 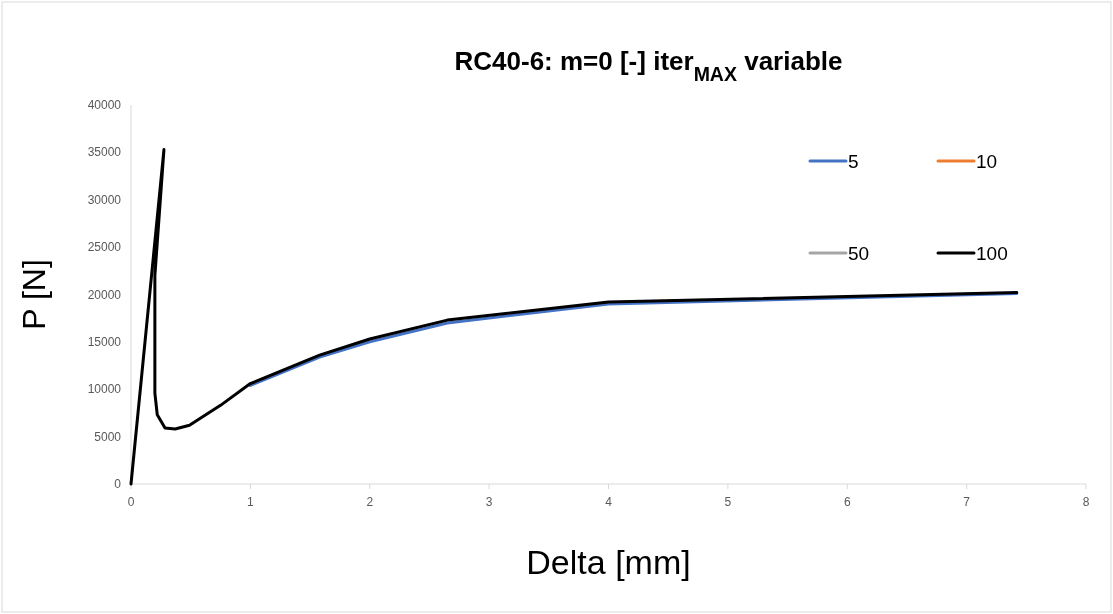 I want to click on x-axis-title: Delta [mm], so click(x=608, y=562).